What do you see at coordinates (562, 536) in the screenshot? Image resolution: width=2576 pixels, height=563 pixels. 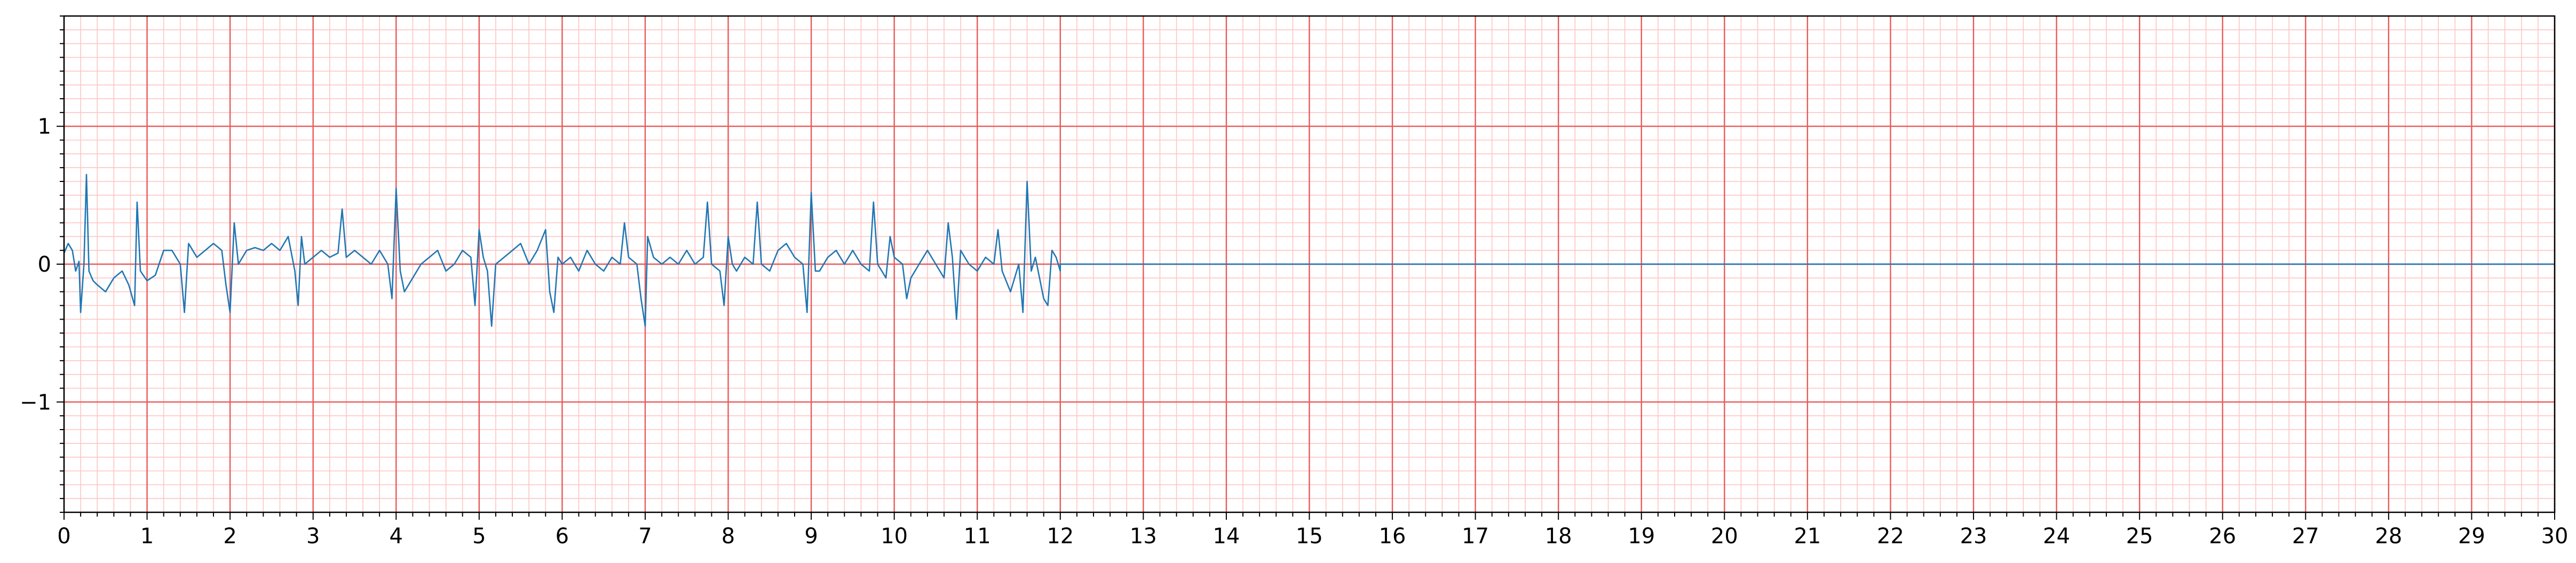 I see `x-tick-label: 6` at bounding box center [562, 536].